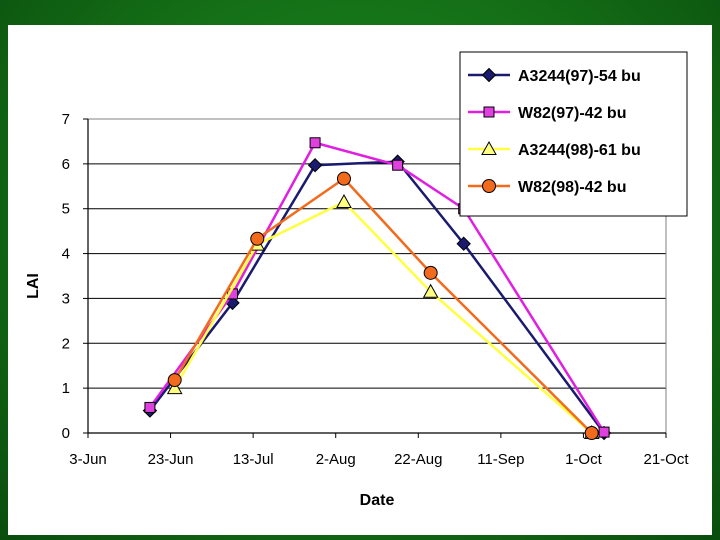 Image resolution: width=720 pixels, height=540 pixels. Describe the element at coordinates (33, 286) in the screenshot. I see `y-axis-title: LAI` at that location.